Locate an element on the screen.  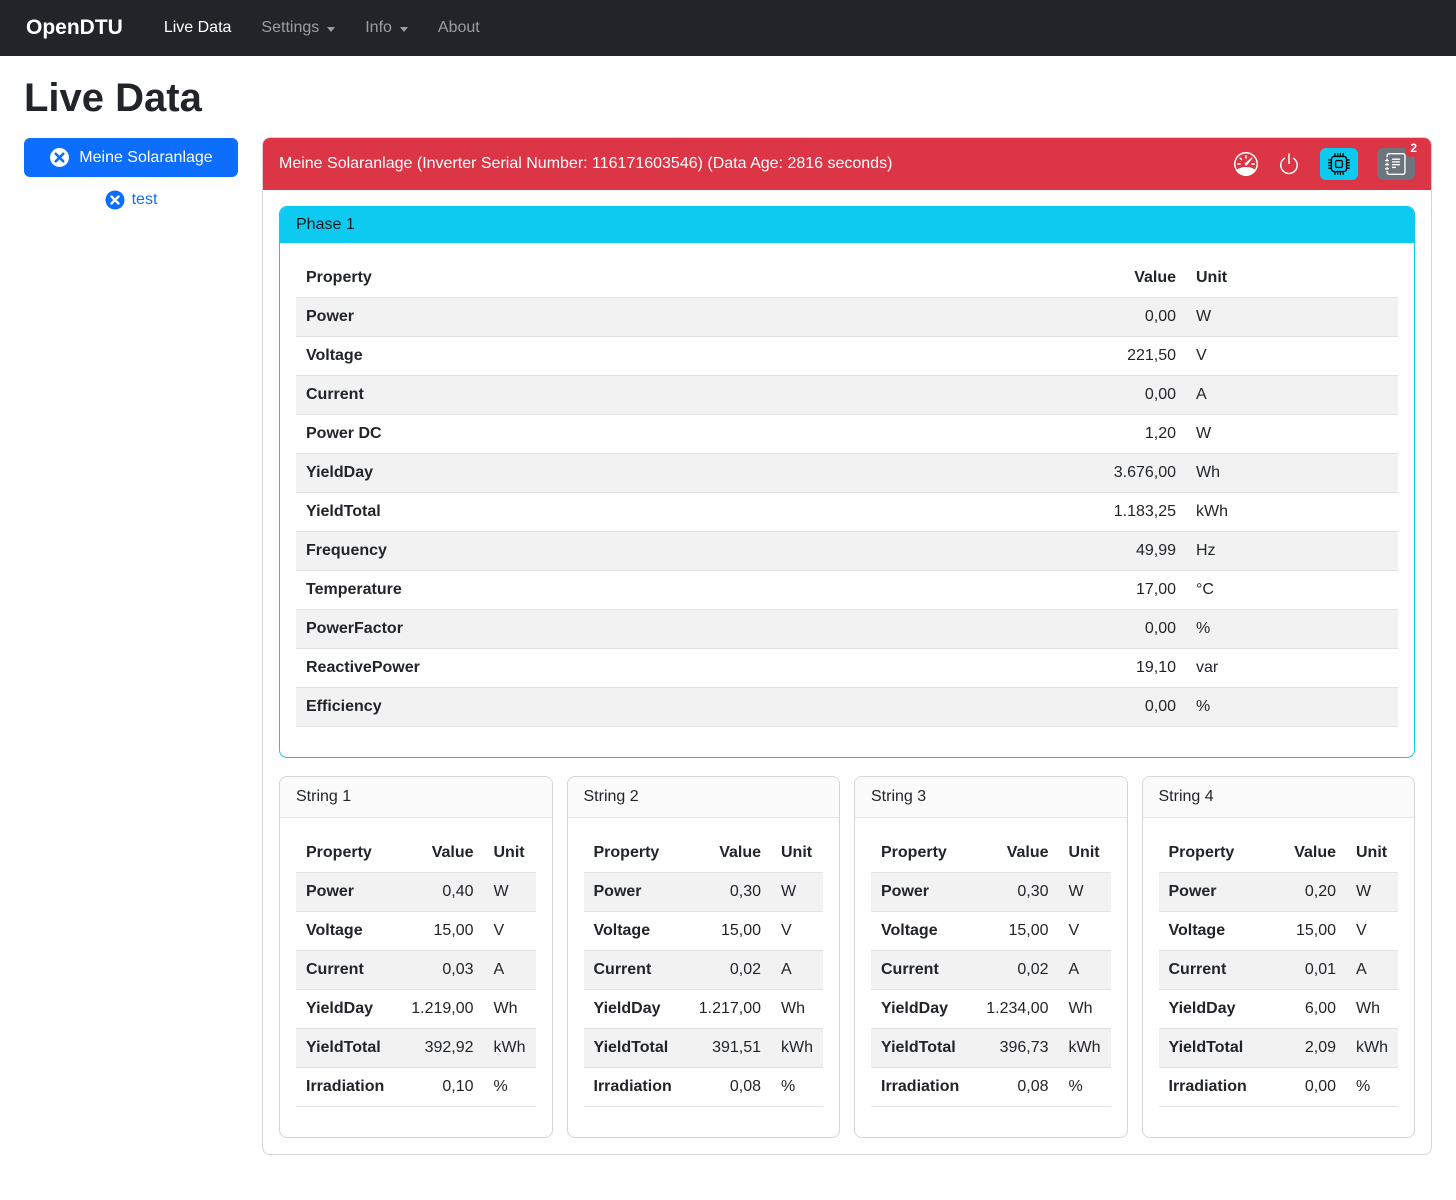
nav-item-about: About is located at coordinates (459, 28).